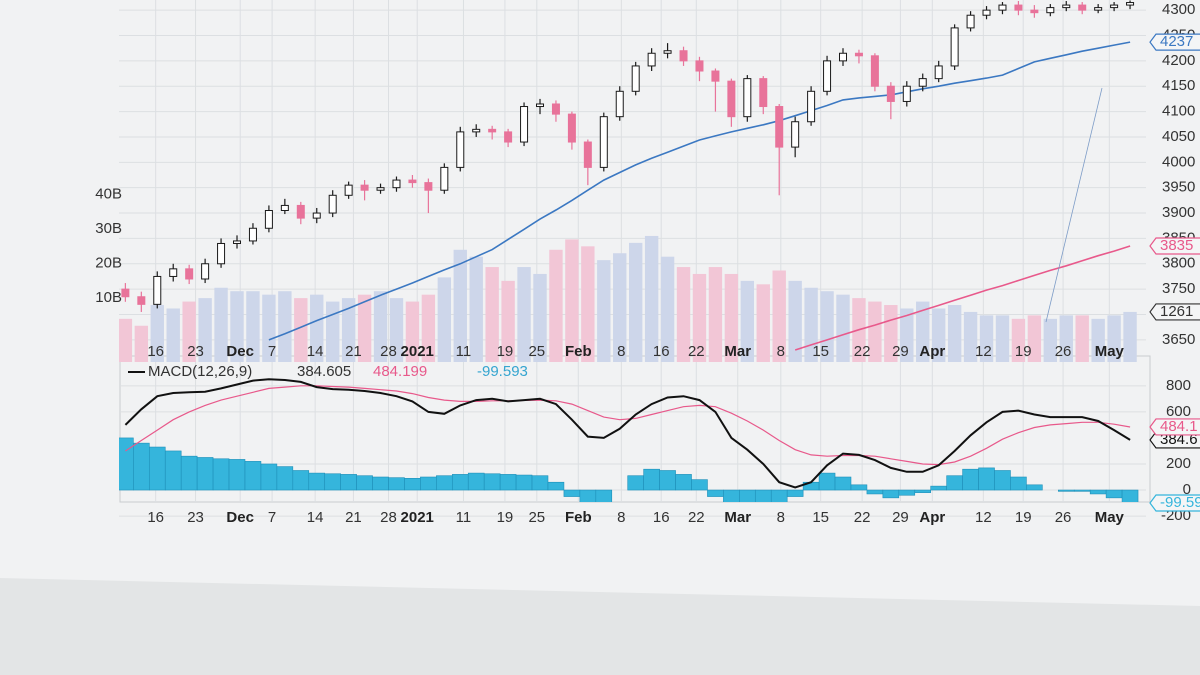 The height and width of the screenshot is (675, 1200). Describe the element at coordinates (1178, 288) in the screenshot. I see `y-tick-label: 3750` at that location.